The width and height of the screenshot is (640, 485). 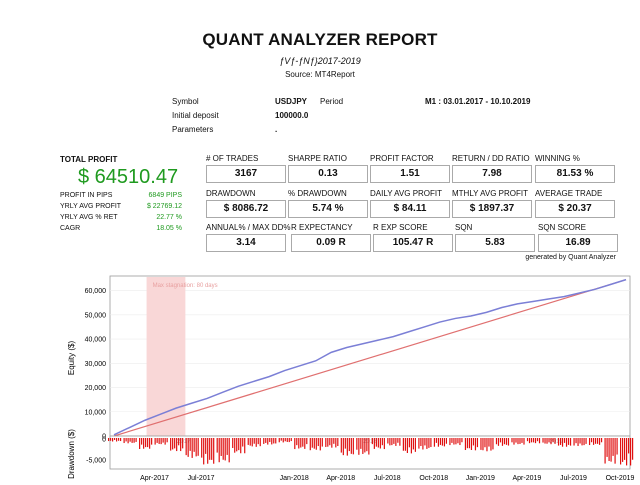 I want to click on summary-value: 18.05 %, so click(x=169, y=228).